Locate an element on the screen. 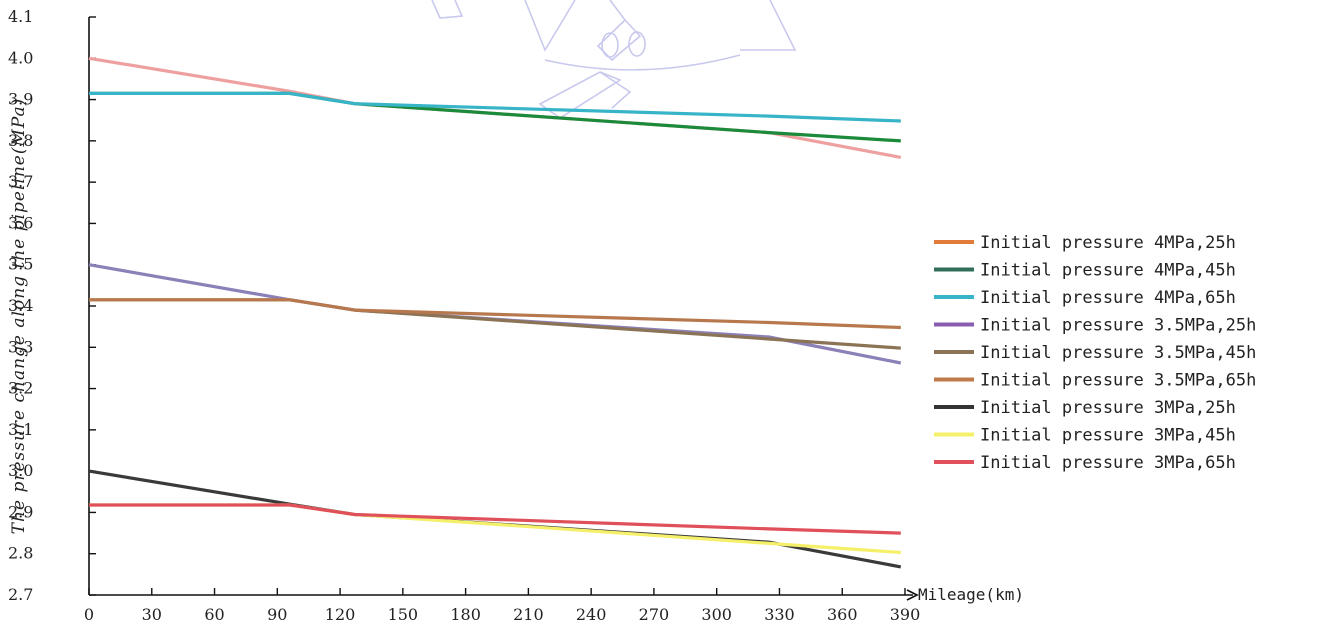 This screenshot has width=1331, height=626. x-tick-label: 180 is located at coordinates (465, 614).